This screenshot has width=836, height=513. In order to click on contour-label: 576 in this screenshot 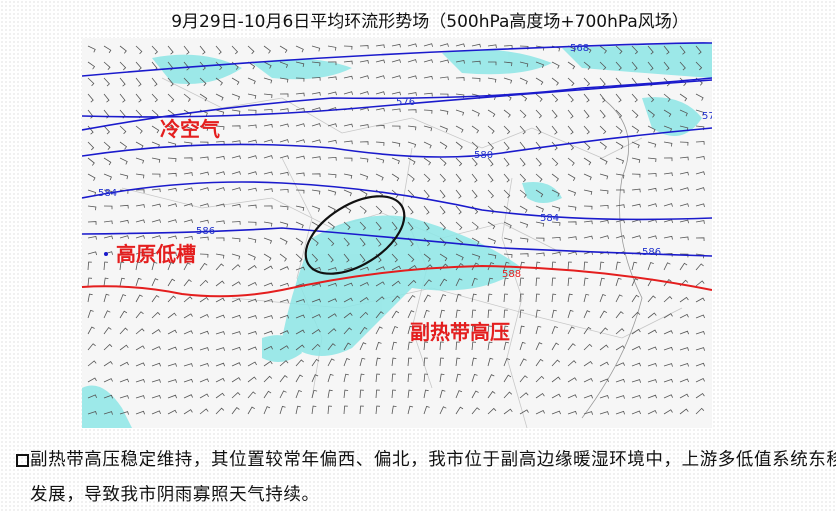, I will do `click(405, 102)`.